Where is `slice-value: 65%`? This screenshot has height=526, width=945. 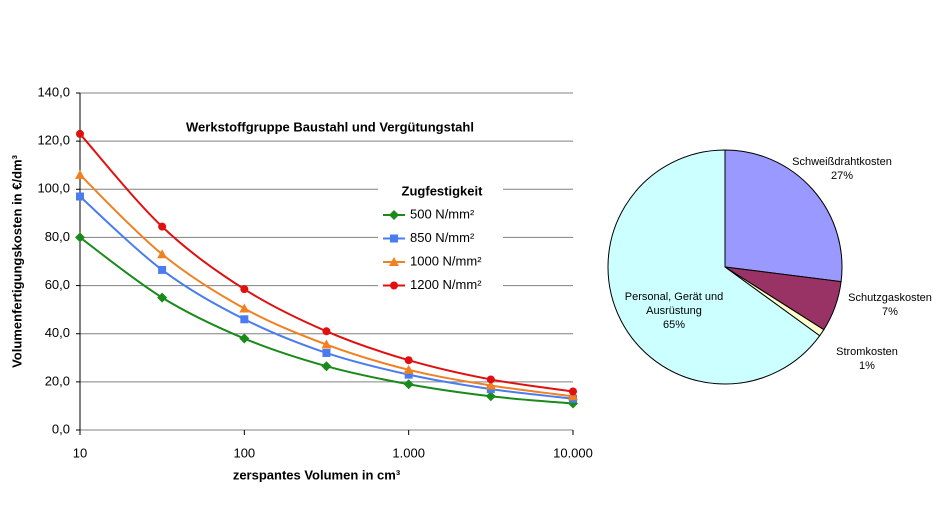
slice-value: 65% is located at coordinates (674, 325).